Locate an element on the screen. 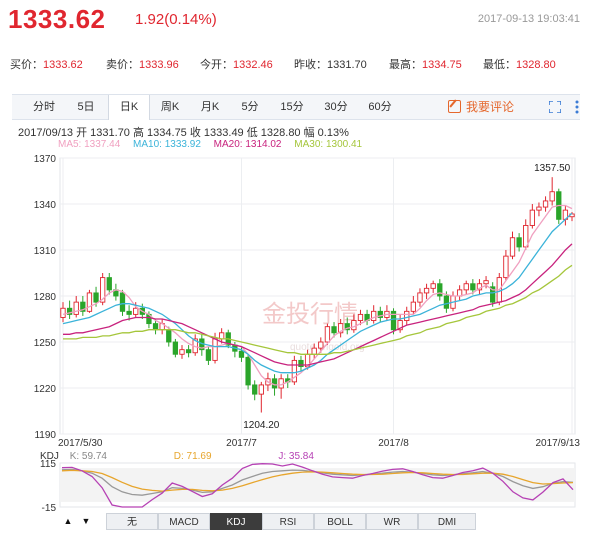 The image size is (590, 534). indicator-macd: MACD is located at coordinates (184, 521).